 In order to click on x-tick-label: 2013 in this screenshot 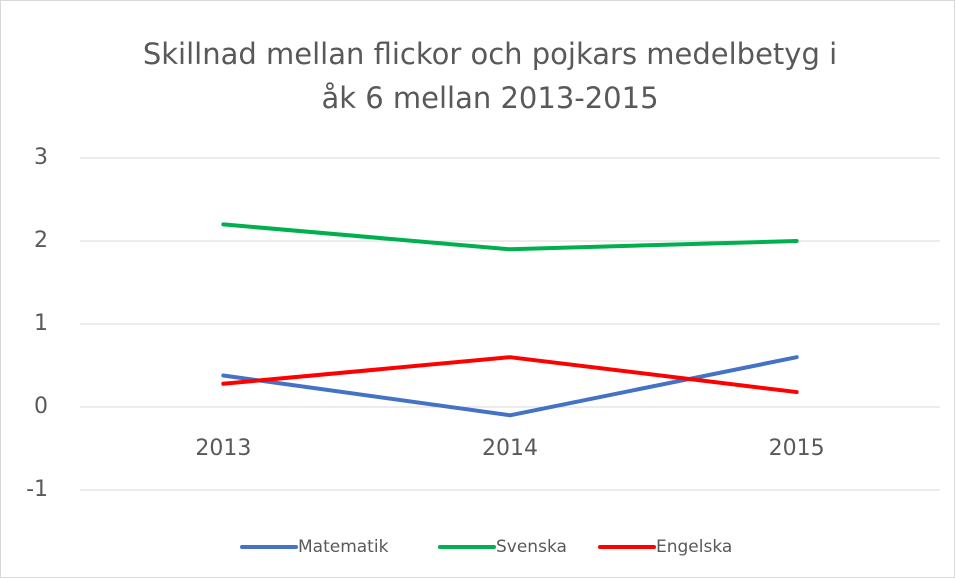, I will do `click(223, 448)`.